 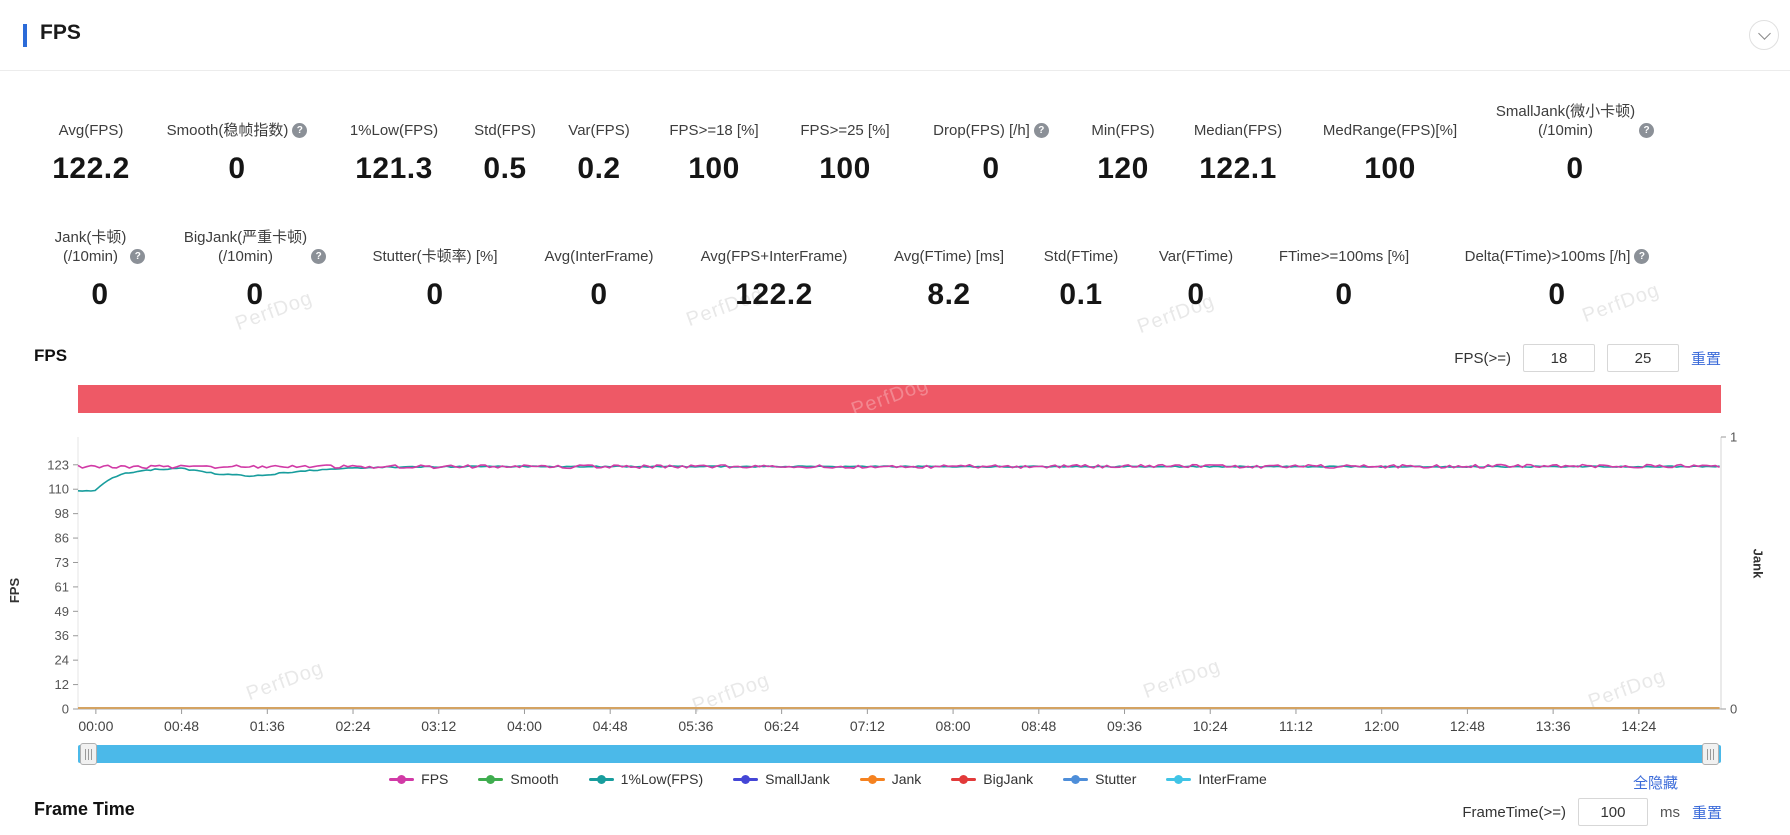 What do you see at coordinates (867, 726) in the screenshot?
I see `x-tick-label: 07:12` at bounding box center [867, 726].